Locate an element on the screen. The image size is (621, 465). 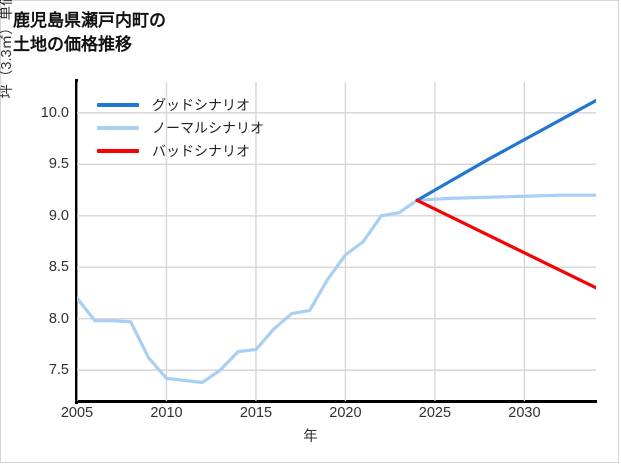
y-axis-line is located at coordinates (76, 241).